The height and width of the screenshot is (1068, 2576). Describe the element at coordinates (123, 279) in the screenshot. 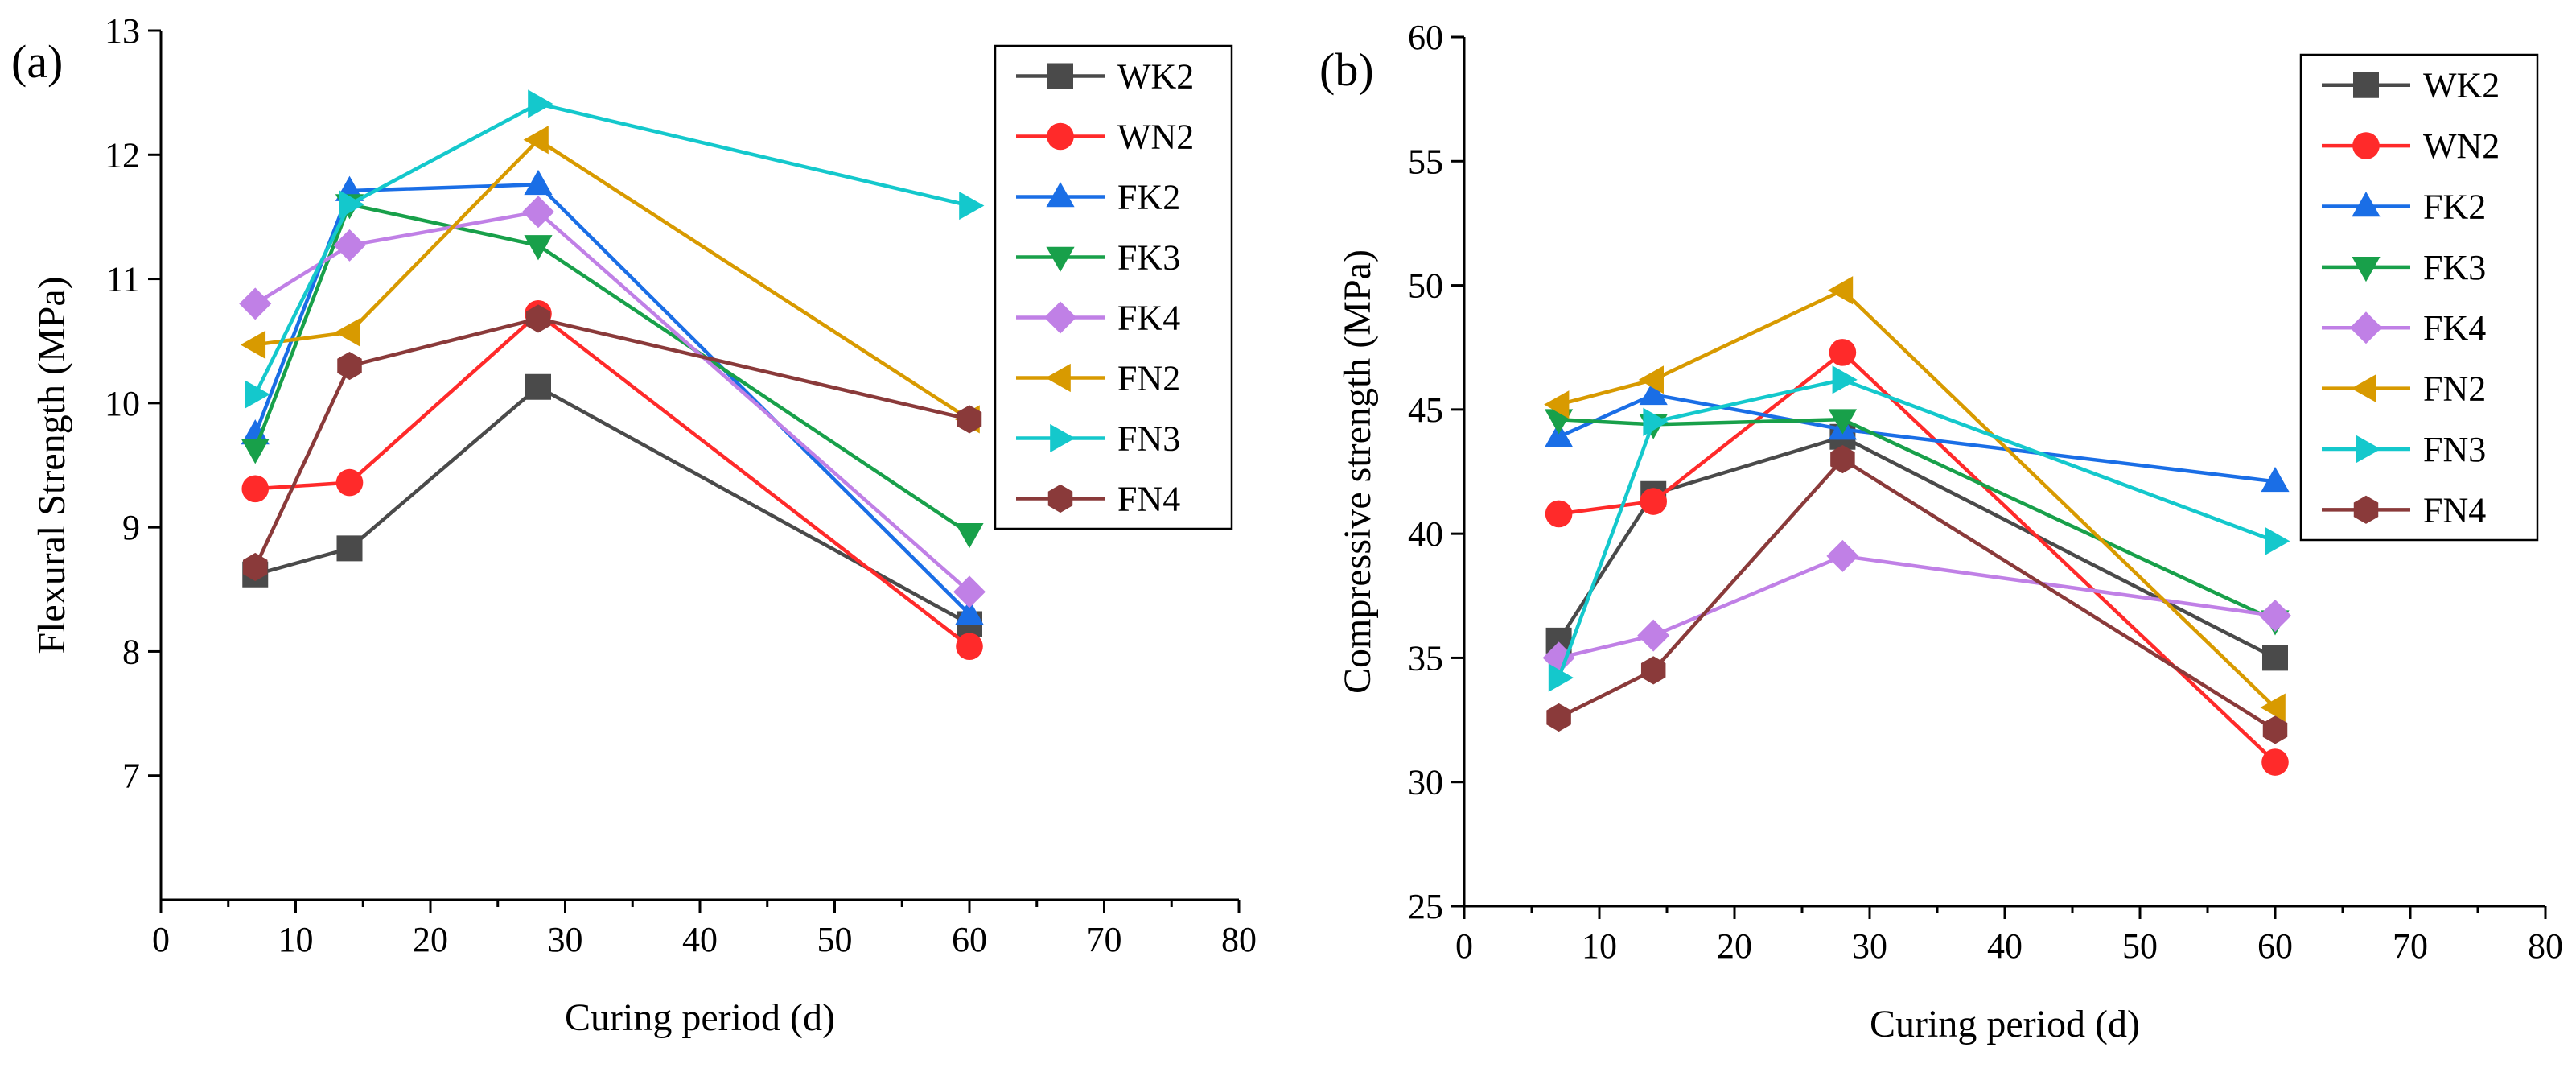

I see `y-tick-label: 11` at that location.